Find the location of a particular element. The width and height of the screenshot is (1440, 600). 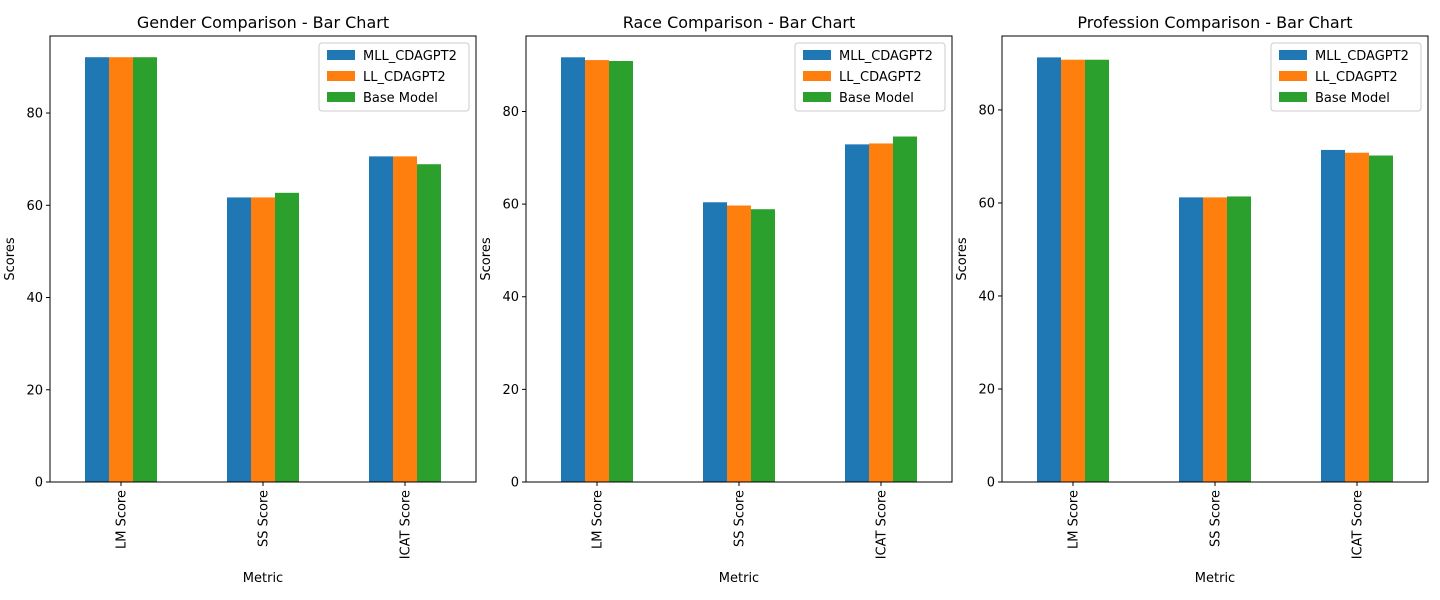

chart-title: Profession Comparison - Bar Chart is located at coordinates (1214, 22).